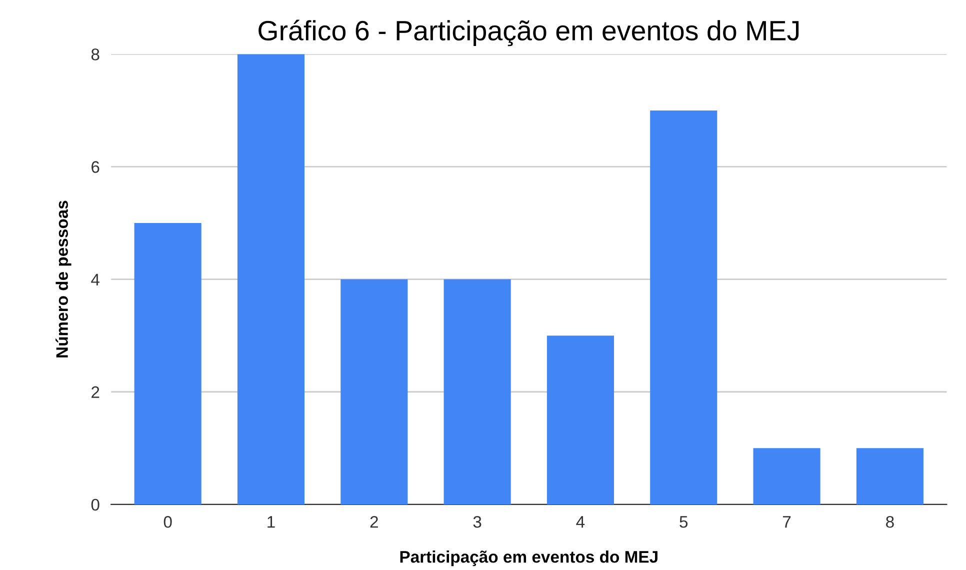  What do you see at coordinates (95, 280) in the screenshot?
I see `y-tick-label: 4` at bounding box center [95, 280].